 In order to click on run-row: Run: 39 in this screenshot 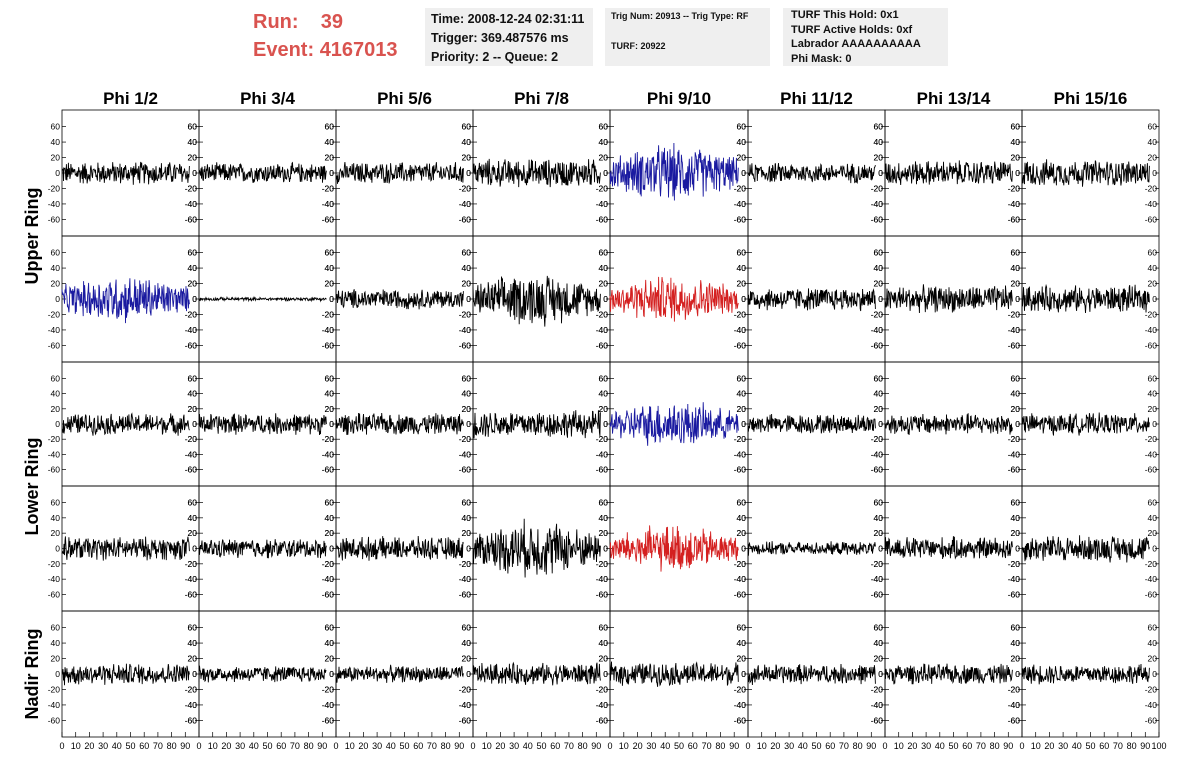, I will do `click(325, 22)`.